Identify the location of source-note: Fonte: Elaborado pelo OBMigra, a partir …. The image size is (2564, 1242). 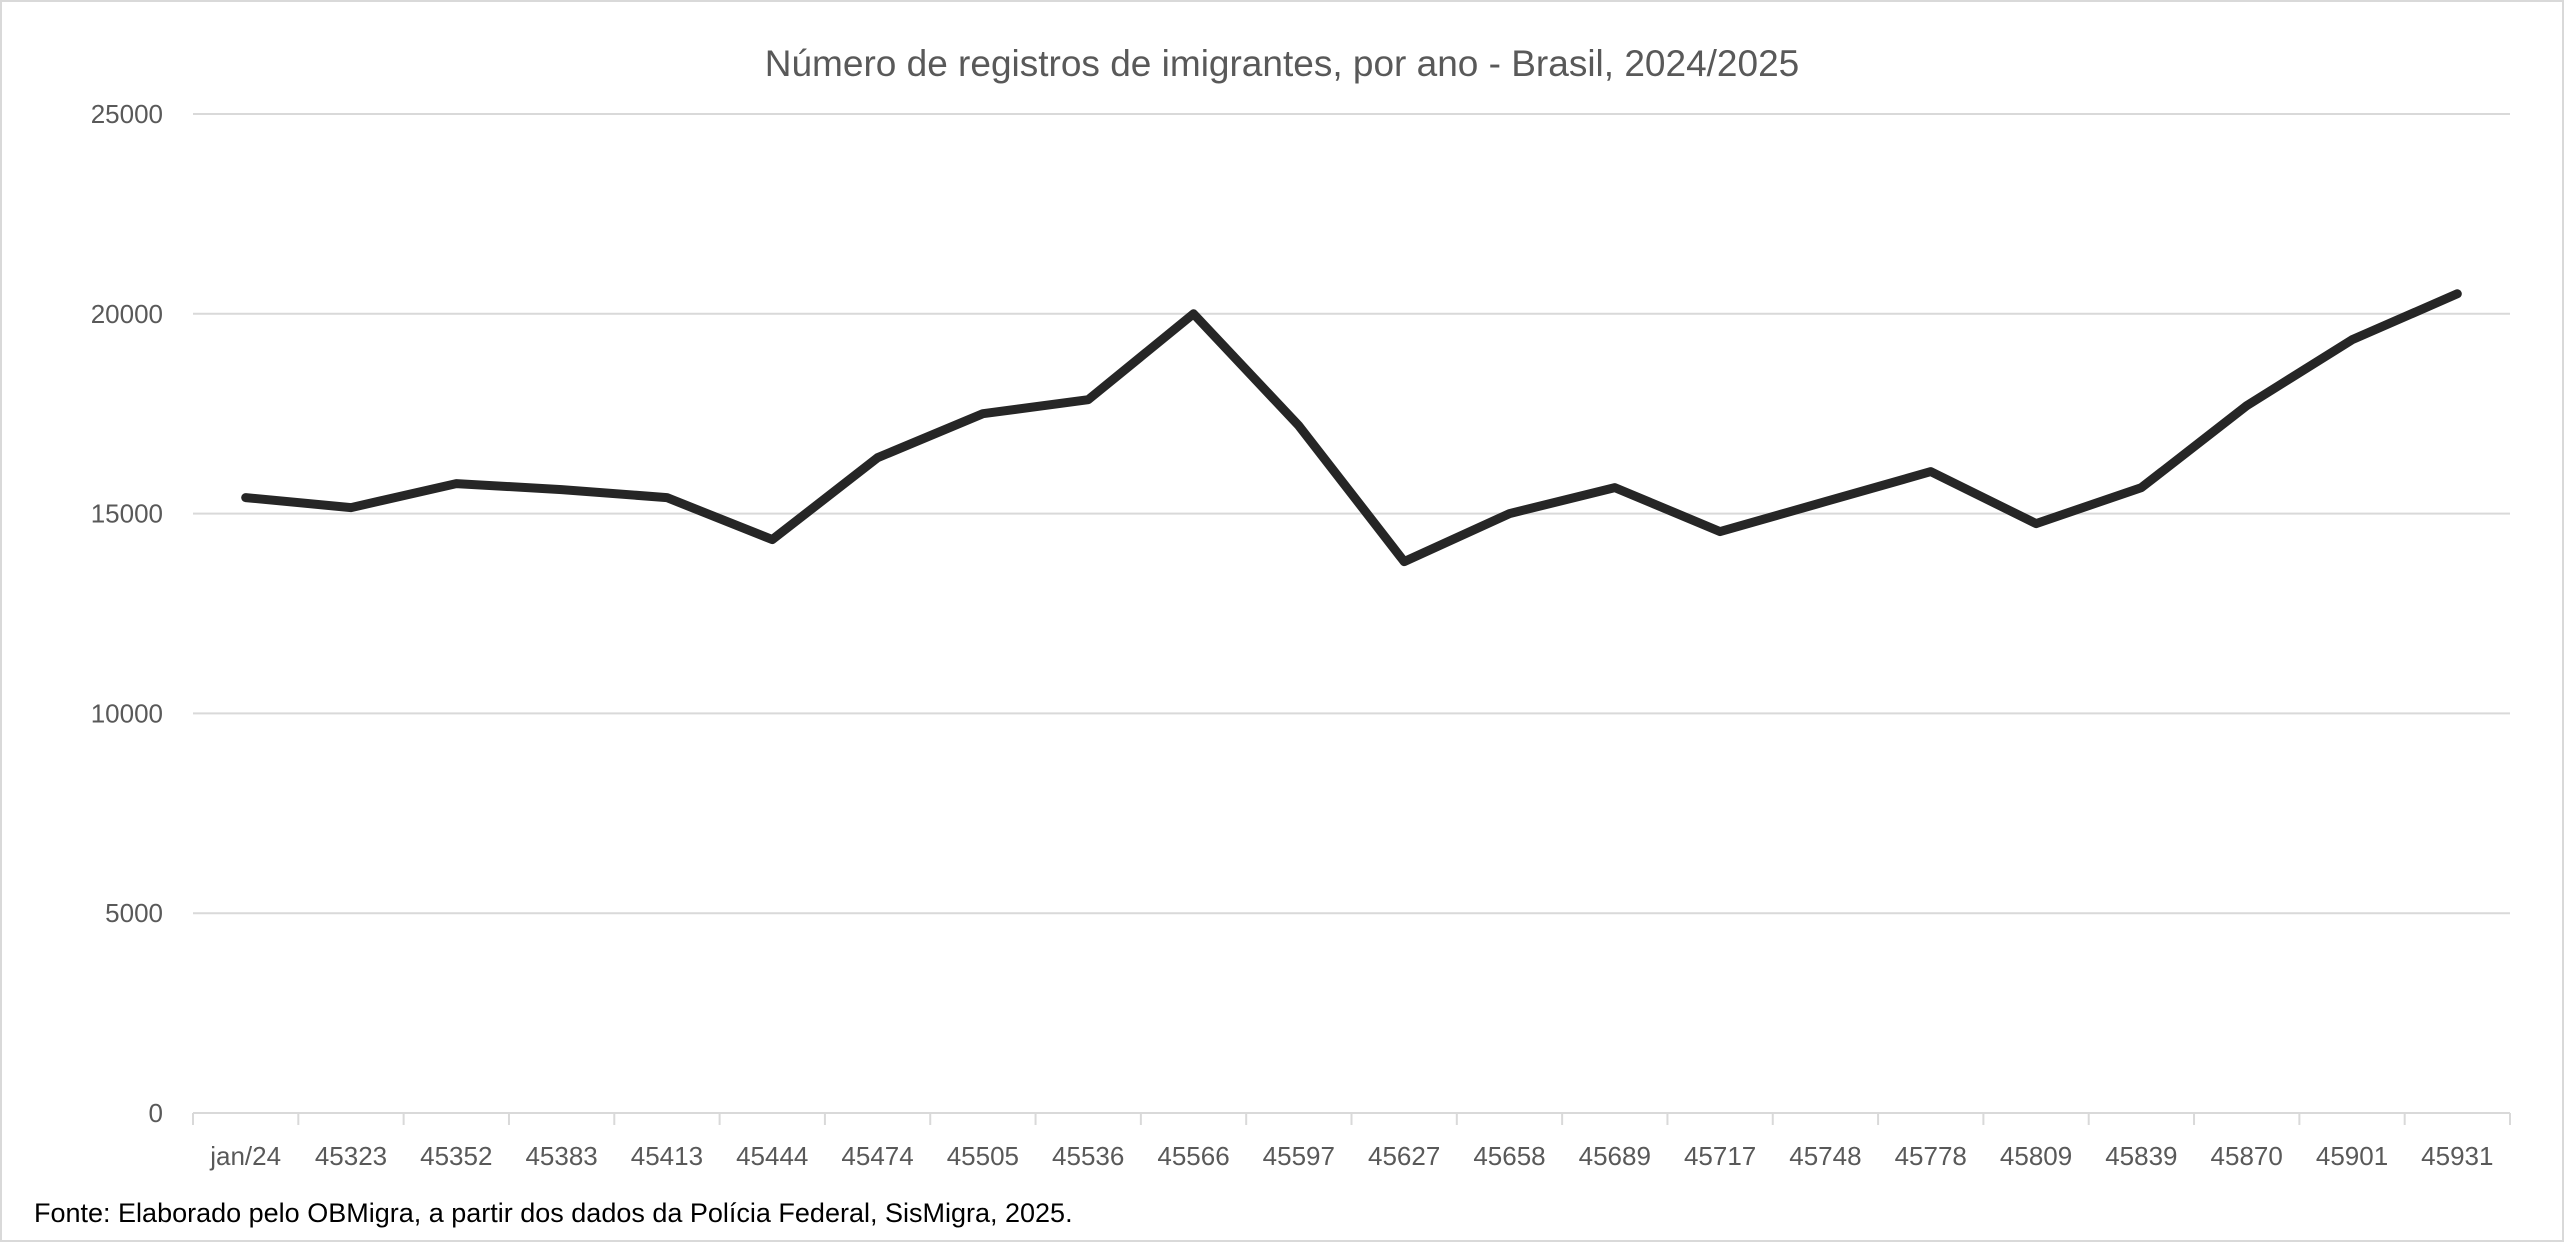
(553, 1213).